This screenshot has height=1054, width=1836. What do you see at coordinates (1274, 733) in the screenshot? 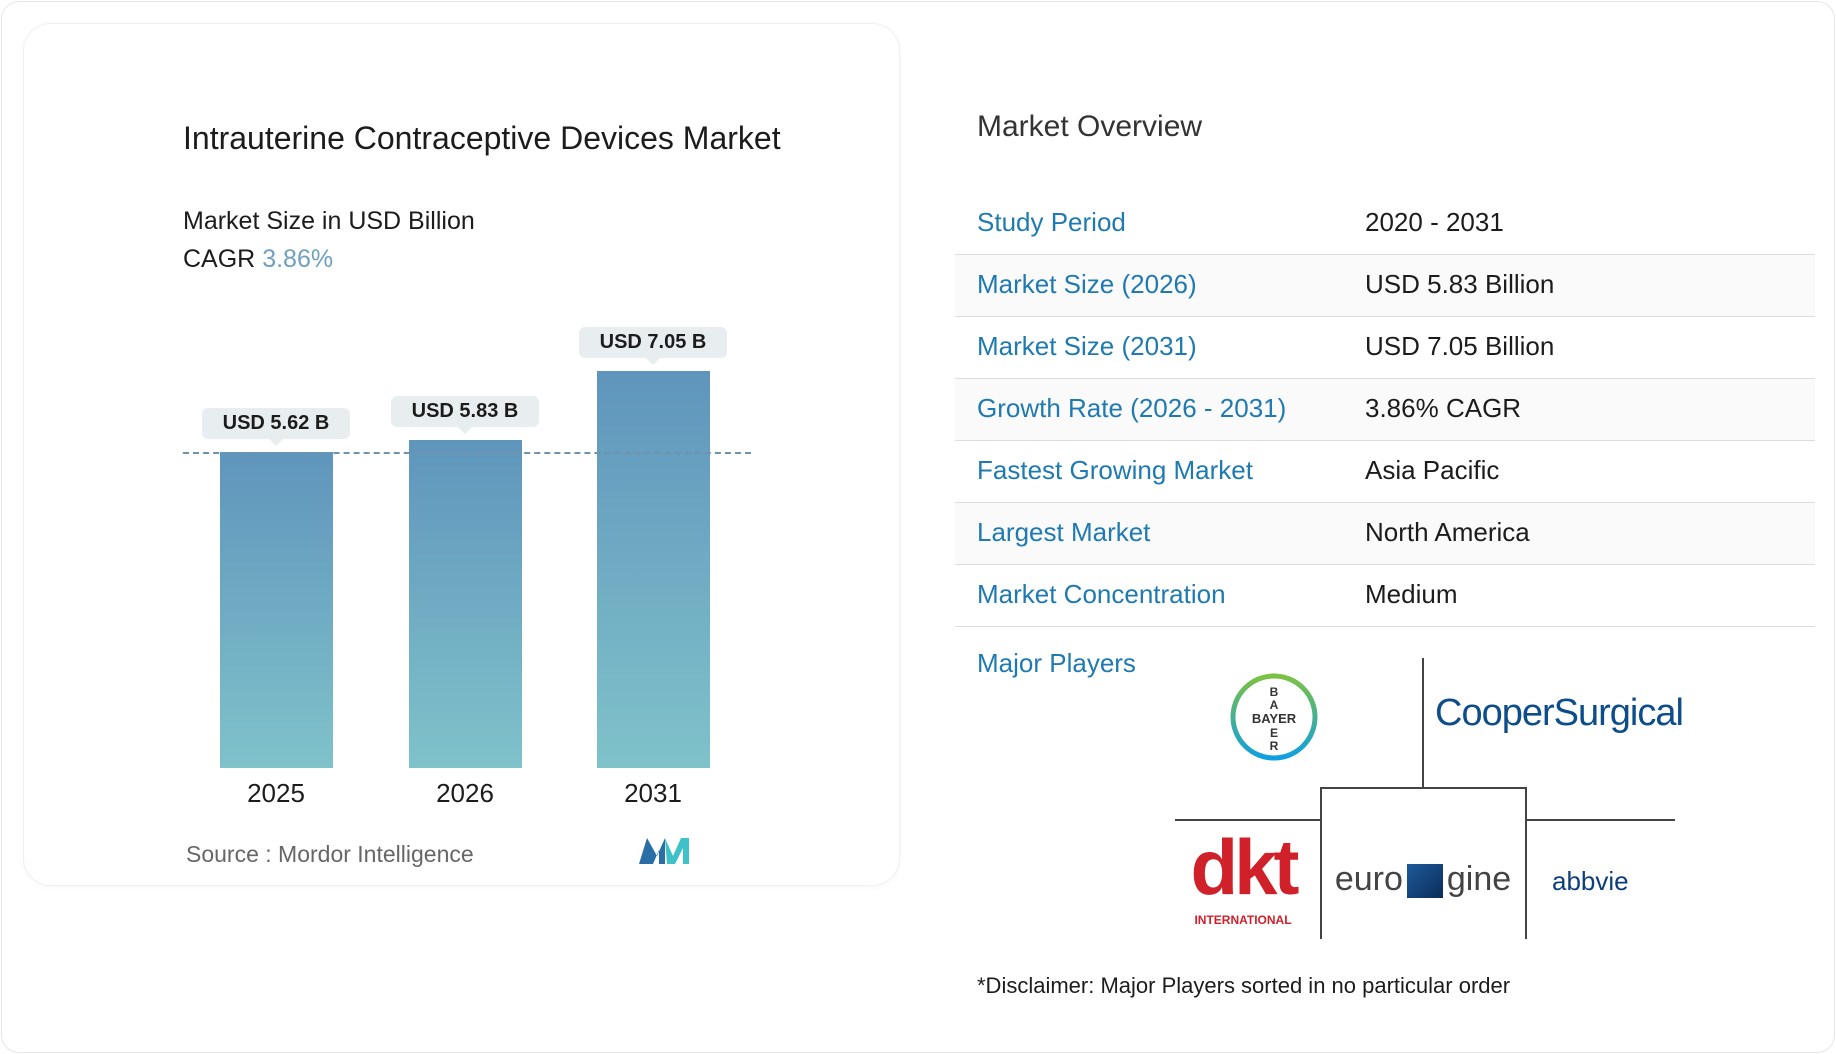
I see `svg-text: E` at bounding box center [1274, 733].